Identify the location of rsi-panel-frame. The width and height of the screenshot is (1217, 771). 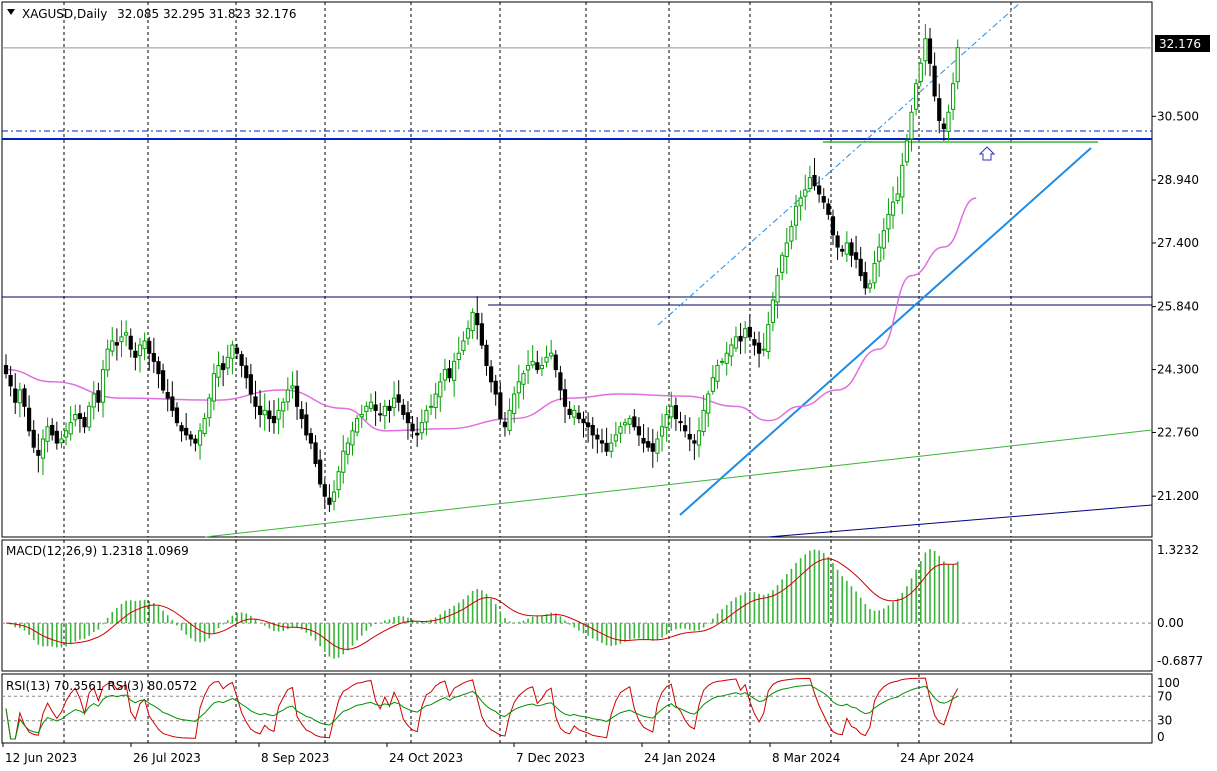
(577, 708).